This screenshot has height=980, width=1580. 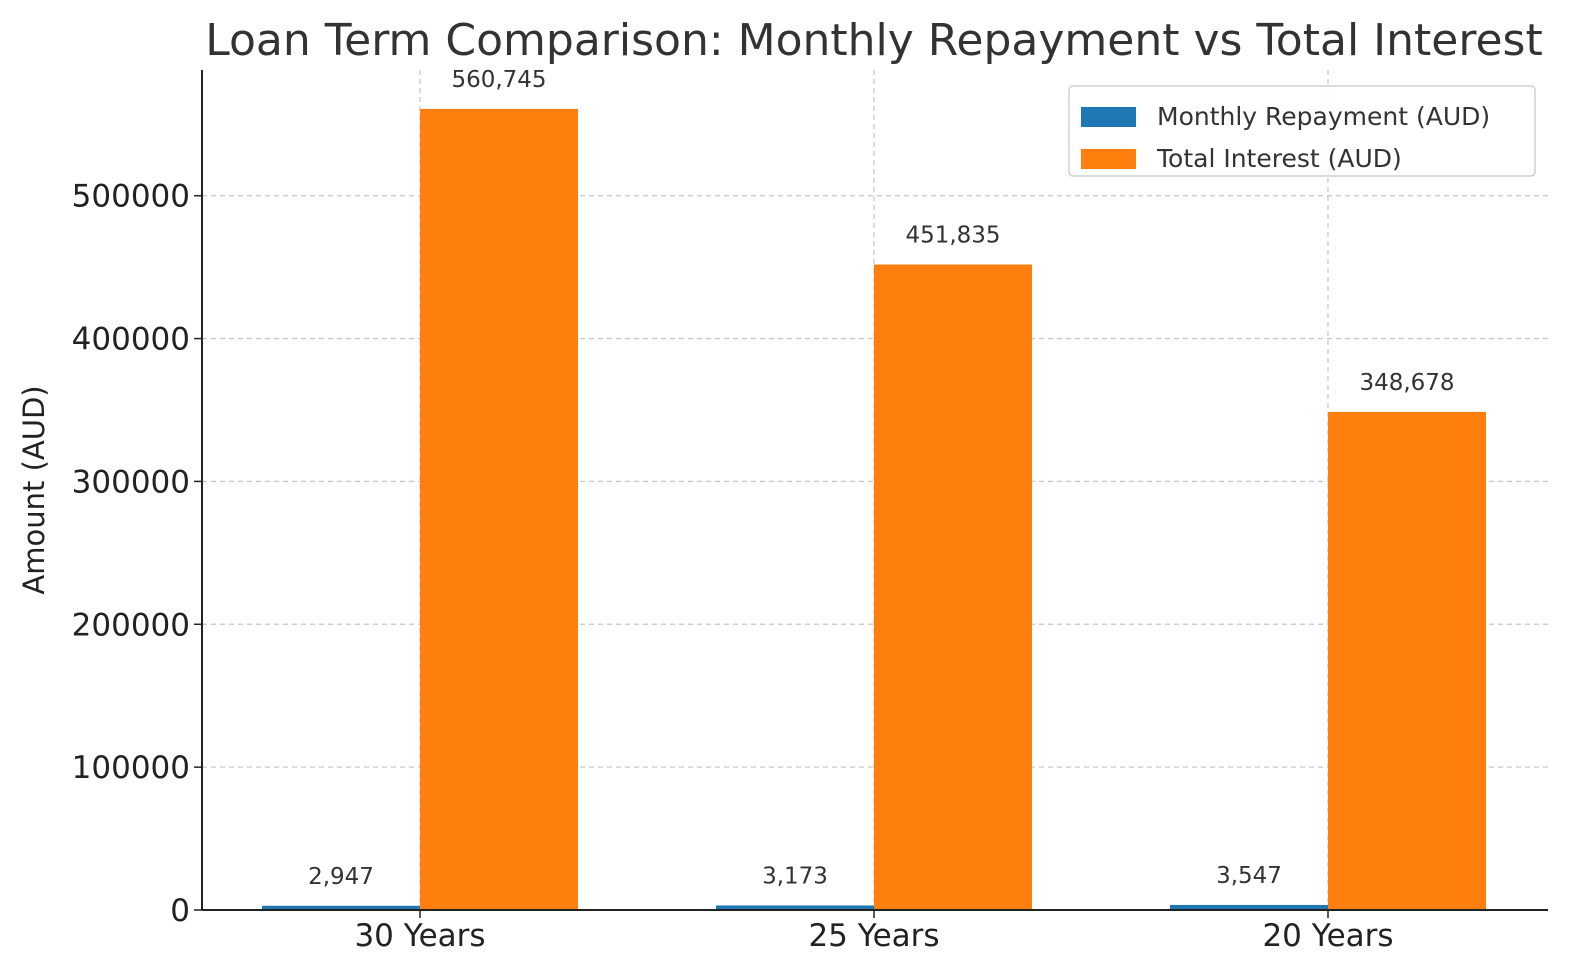 What do you see at coordinates (180, 911) in the screenshot?
I see `y-tick-label: 0` at bounding box center [180, 911].